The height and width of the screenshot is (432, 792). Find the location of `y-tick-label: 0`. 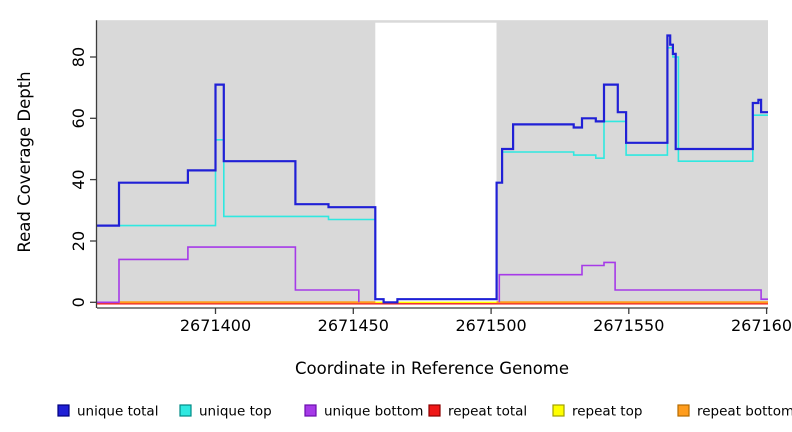

y-tick-label: 0 is located at coordinates (78, 302).